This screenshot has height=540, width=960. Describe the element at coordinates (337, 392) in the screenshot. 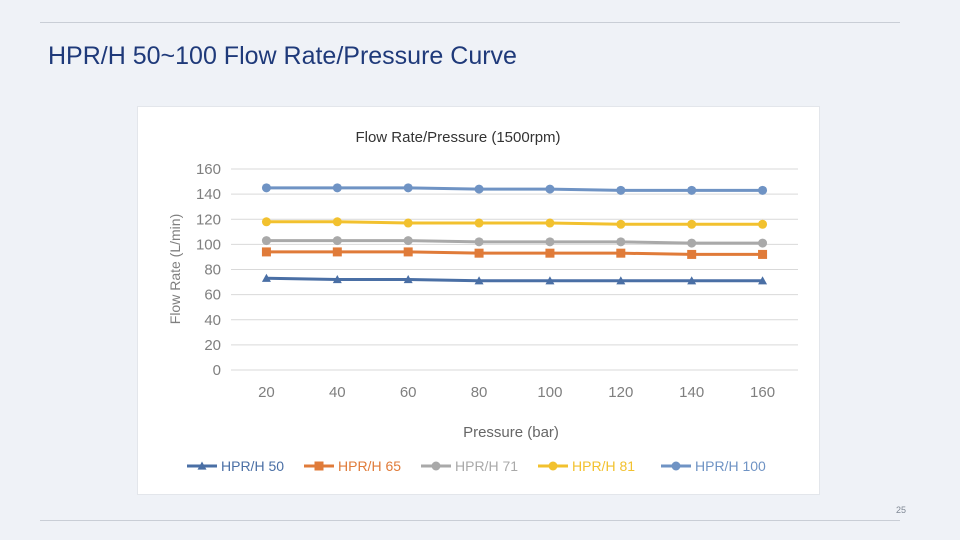

I see `x-tick-label: 40` at that location.